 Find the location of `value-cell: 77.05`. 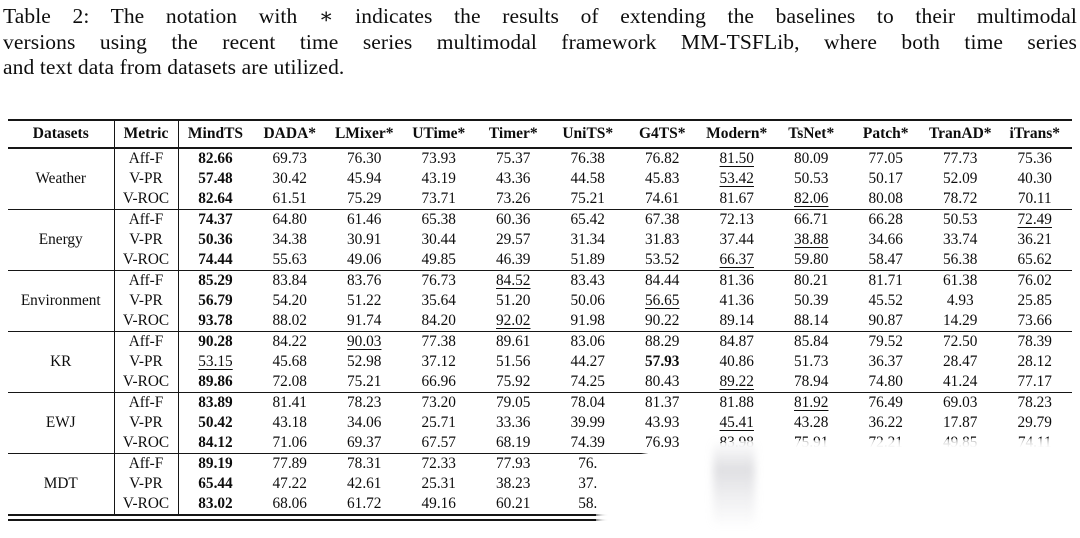

value-cell: 77.05 is located at coordinates (885, 158).